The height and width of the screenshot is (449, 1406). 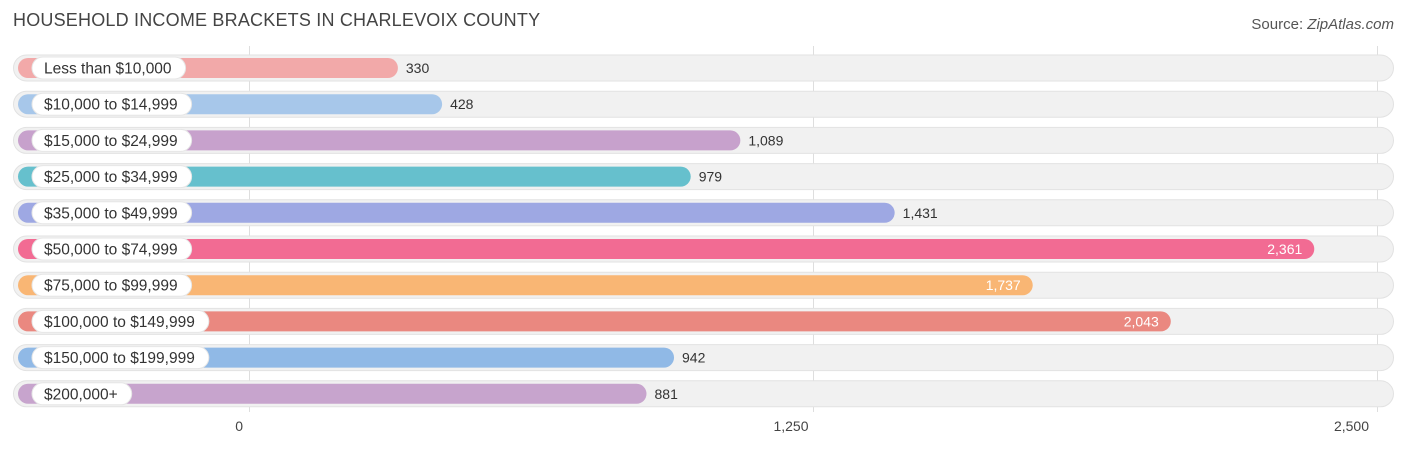 What do you see at coordinates (1279, 24) in the screenshot?
I see `source-prefix: Source:` at bounding box center [1279, 24].